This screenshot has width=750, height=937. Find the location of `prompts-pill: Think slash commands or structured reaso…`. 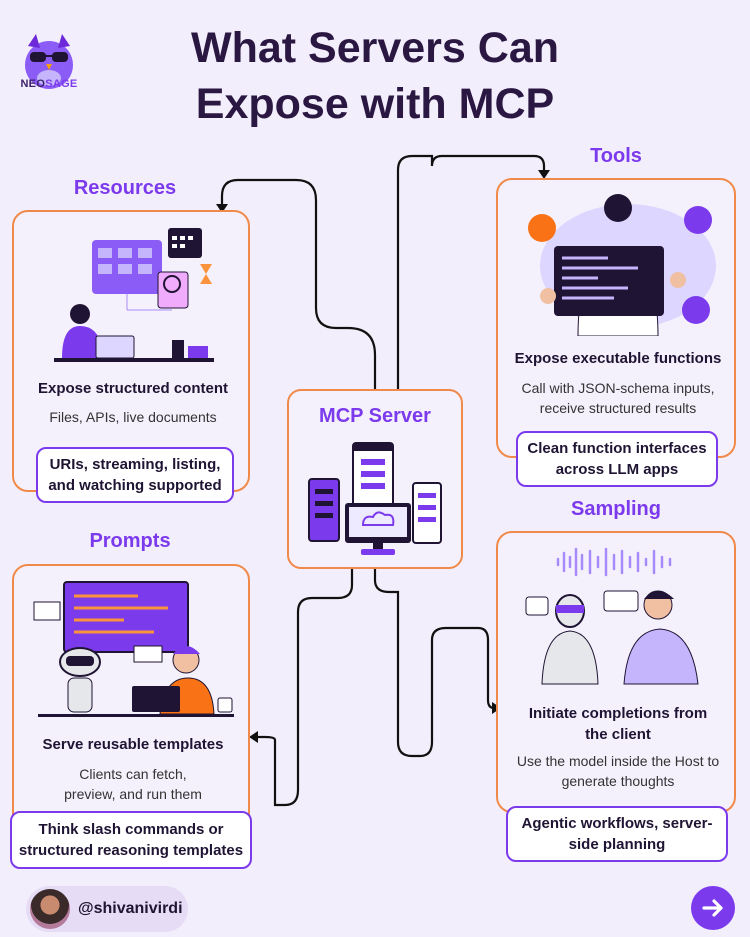

prompts-pill: Think slash commands or structured reaso… is located at coordinates (131, 840).